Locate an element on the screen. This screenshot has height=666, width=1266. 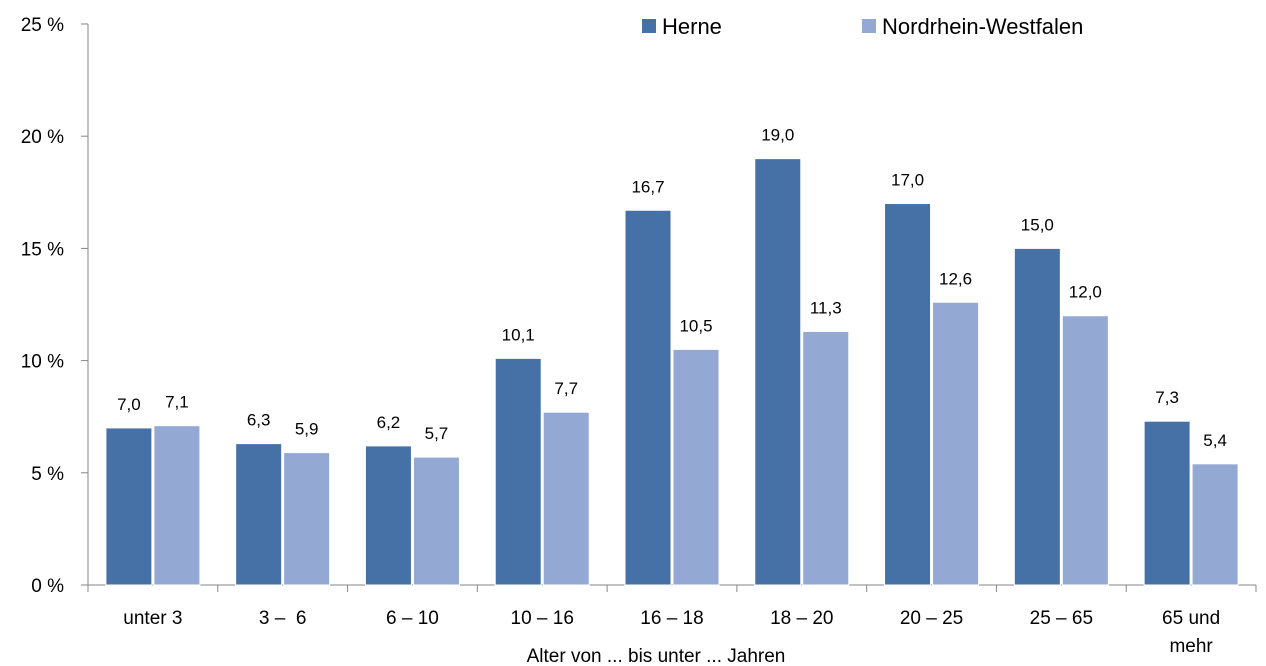
x-category-label: 3 – 6 is located at coordinates (283, 618).